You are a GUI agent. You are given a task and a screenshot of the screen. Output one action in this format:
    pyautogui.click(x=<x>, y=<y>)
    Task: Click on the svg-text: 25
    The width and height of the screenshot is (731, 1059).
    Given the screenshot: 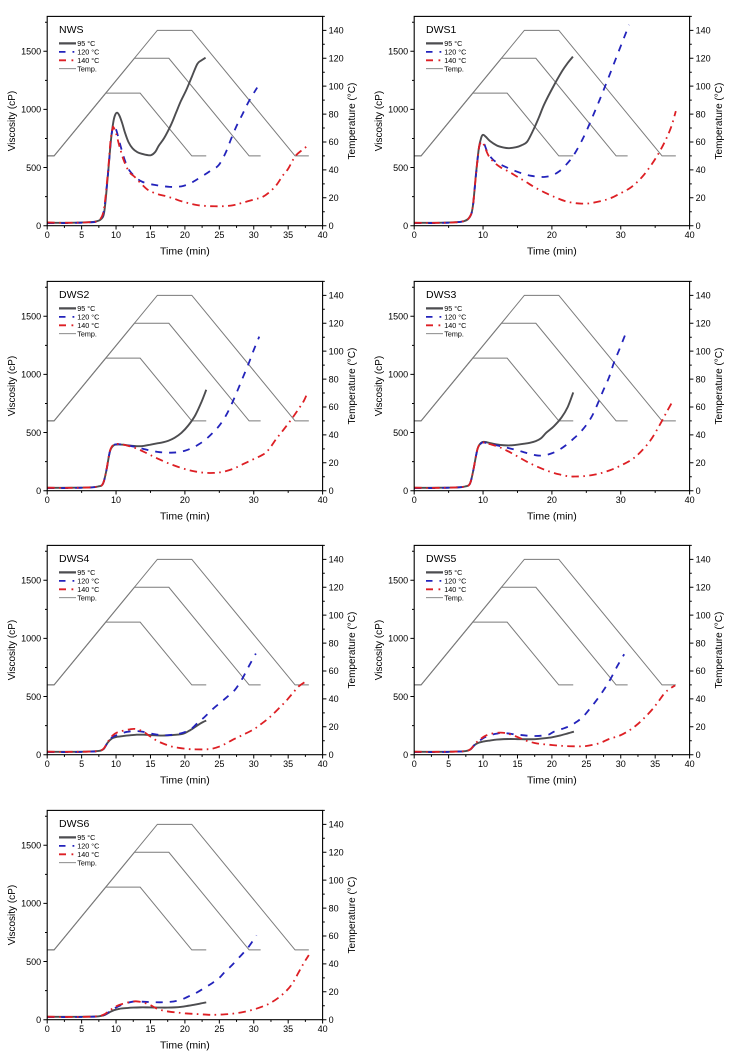 What is the action you would take?
    pyautogui.click(x=586, y=764)
    